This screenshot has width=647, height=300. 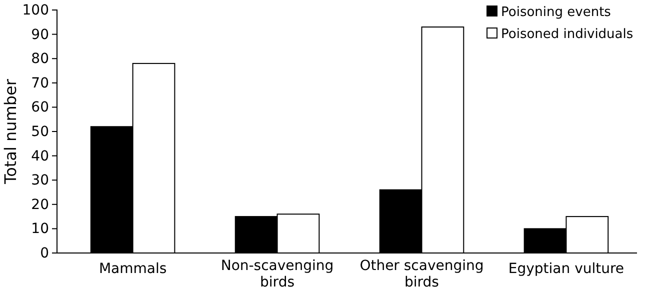 I want to click on y-tick-label: 50, so click(x=40, y=132).